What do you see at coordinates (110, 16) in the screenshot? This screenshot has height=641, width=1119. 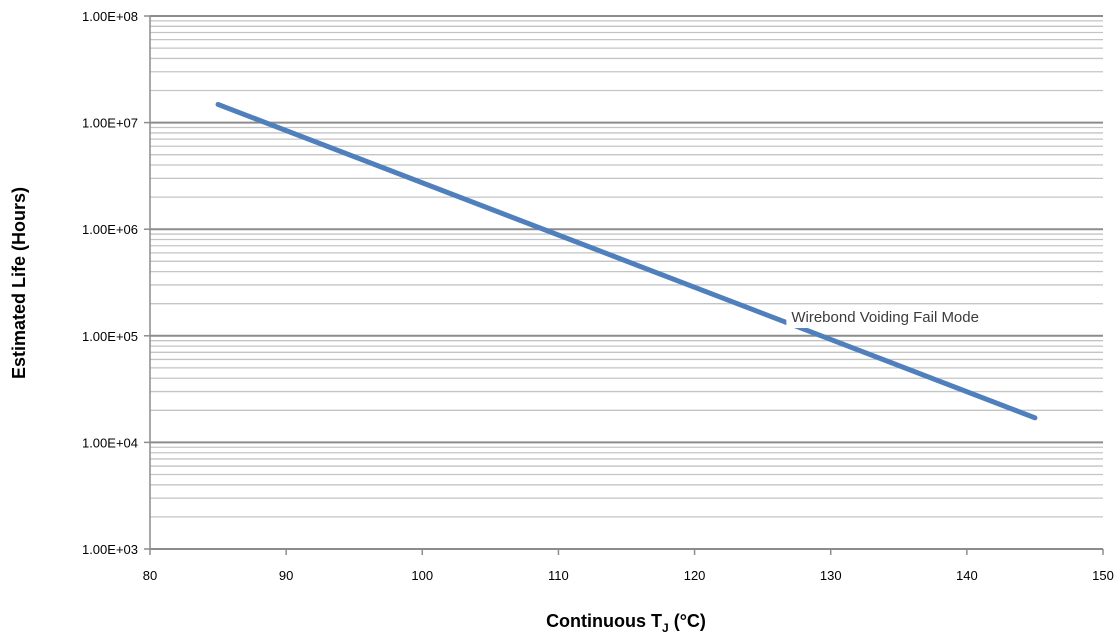 I see `y-tick-label: 1.00E+08` at bounding box center [110, 16].